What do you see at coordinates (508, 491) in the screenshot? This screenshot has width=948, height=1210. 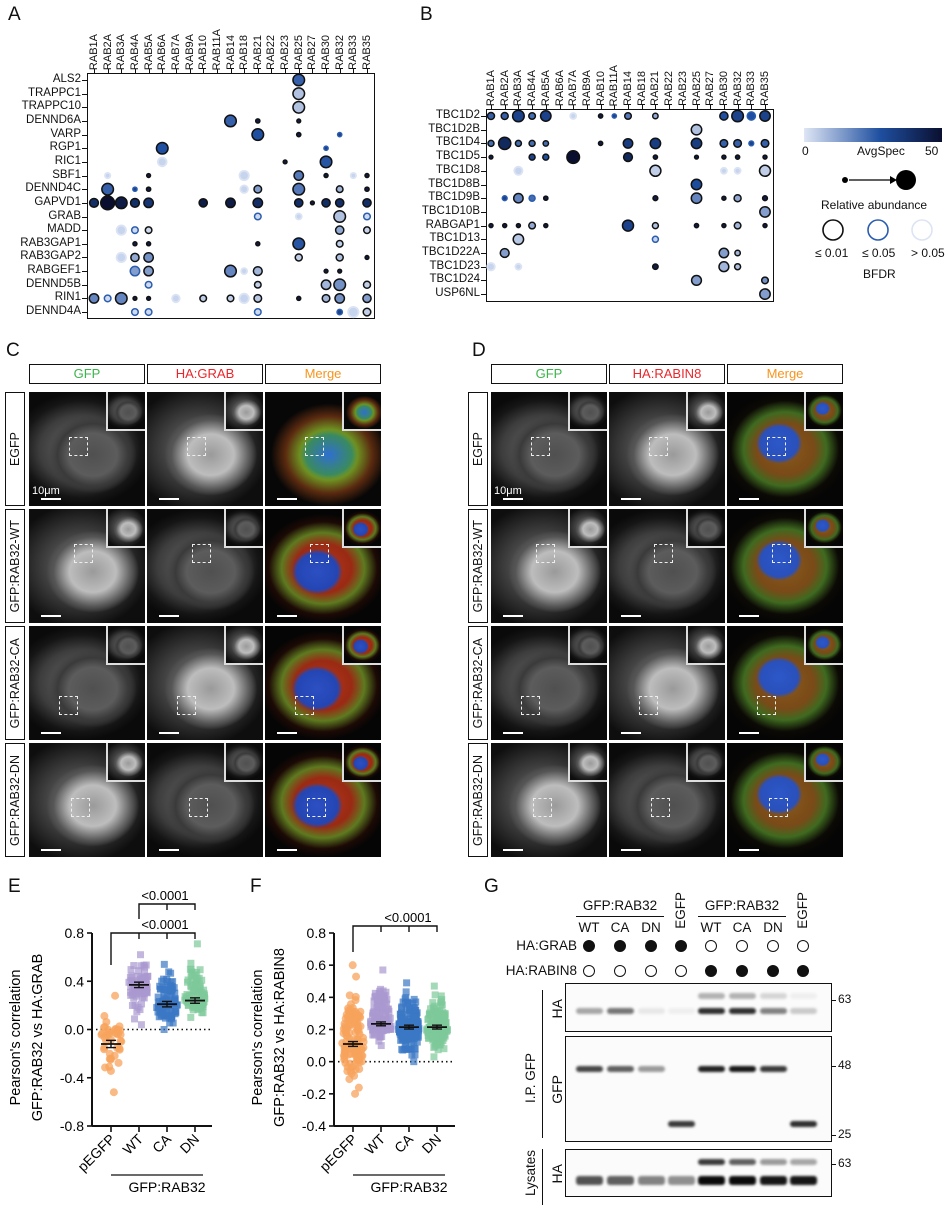 I see `scale-bar-label: 10μm` at bounding box center [508, 491].